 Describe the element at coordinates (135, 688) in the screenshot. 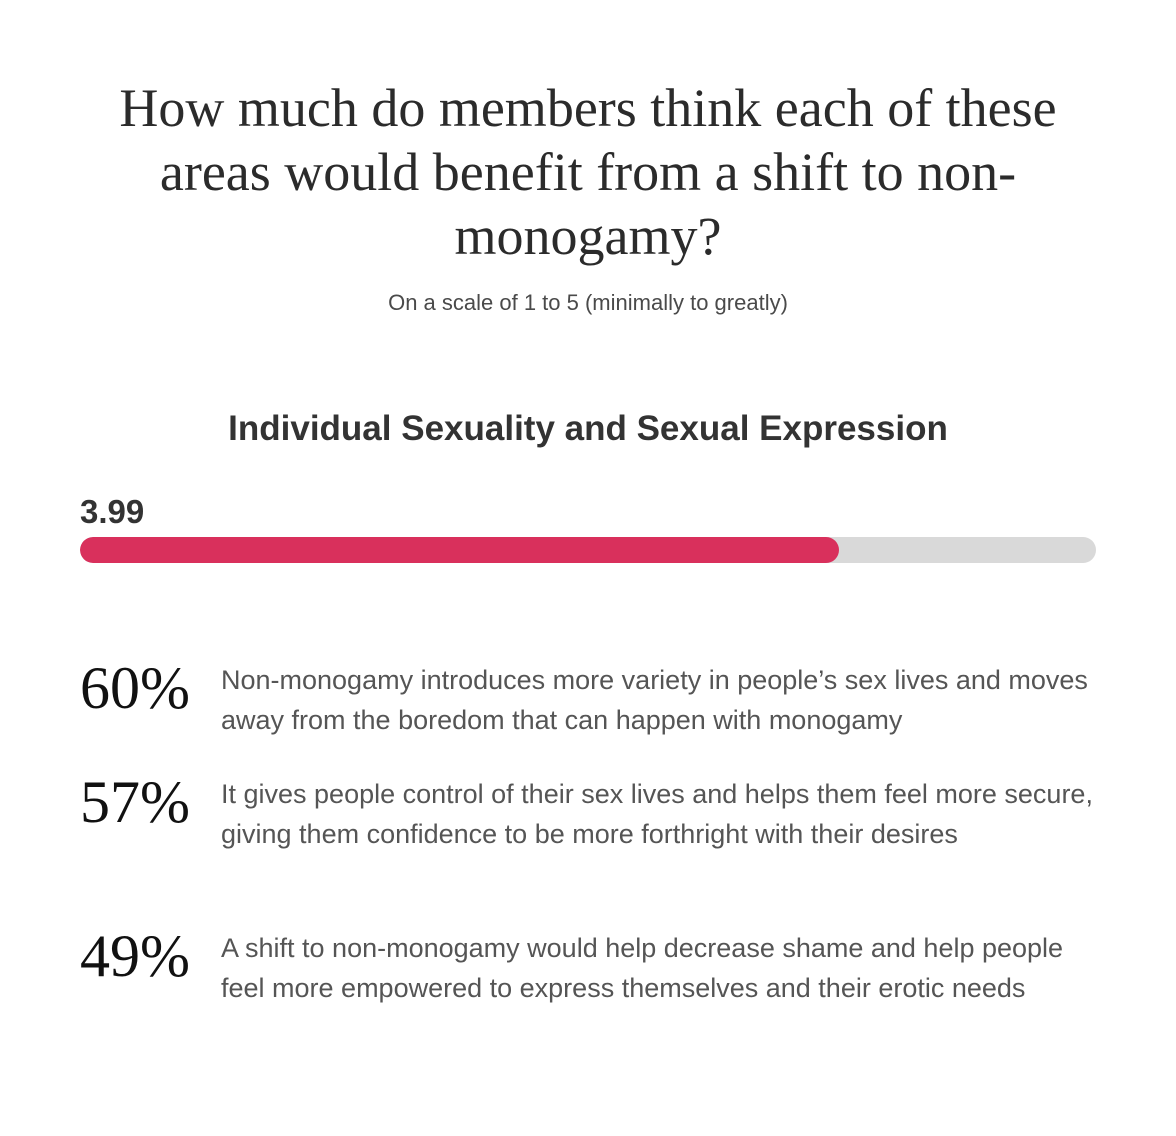

I see `stat-percent: 60%` at that location.